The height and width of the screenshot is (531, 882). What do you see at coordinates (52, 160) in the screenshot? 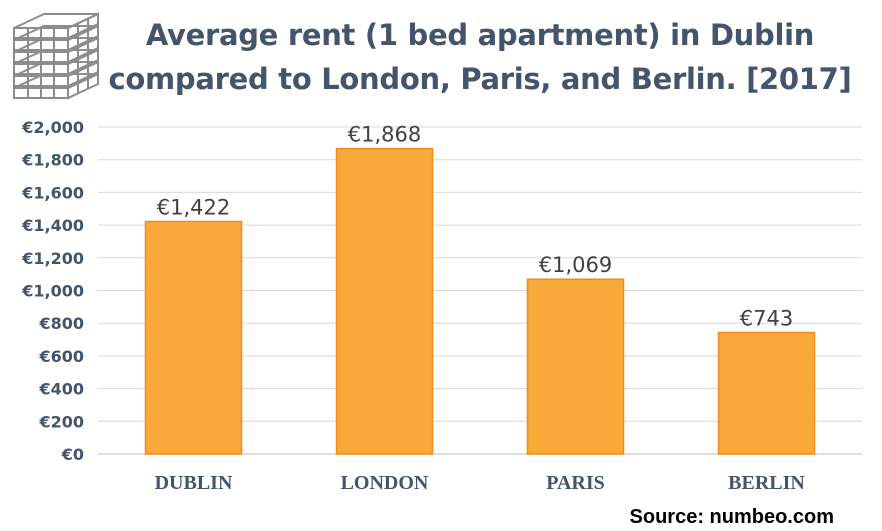
I see `y-tick-label: €1,800` at bounding box center [52, 160].